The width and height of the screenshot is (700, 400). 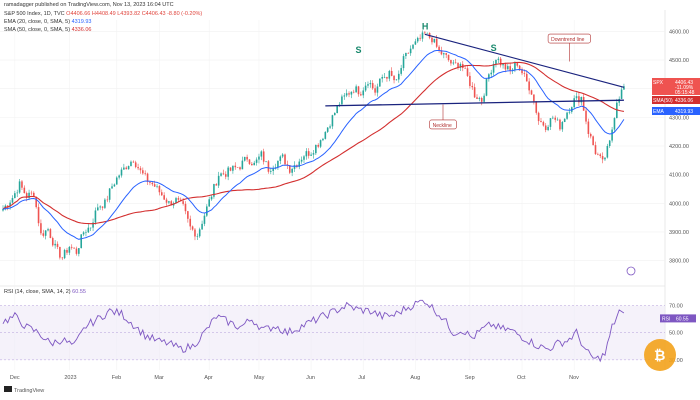 I want to click on x-tick-label: 2023, so click(x=70, y=378).